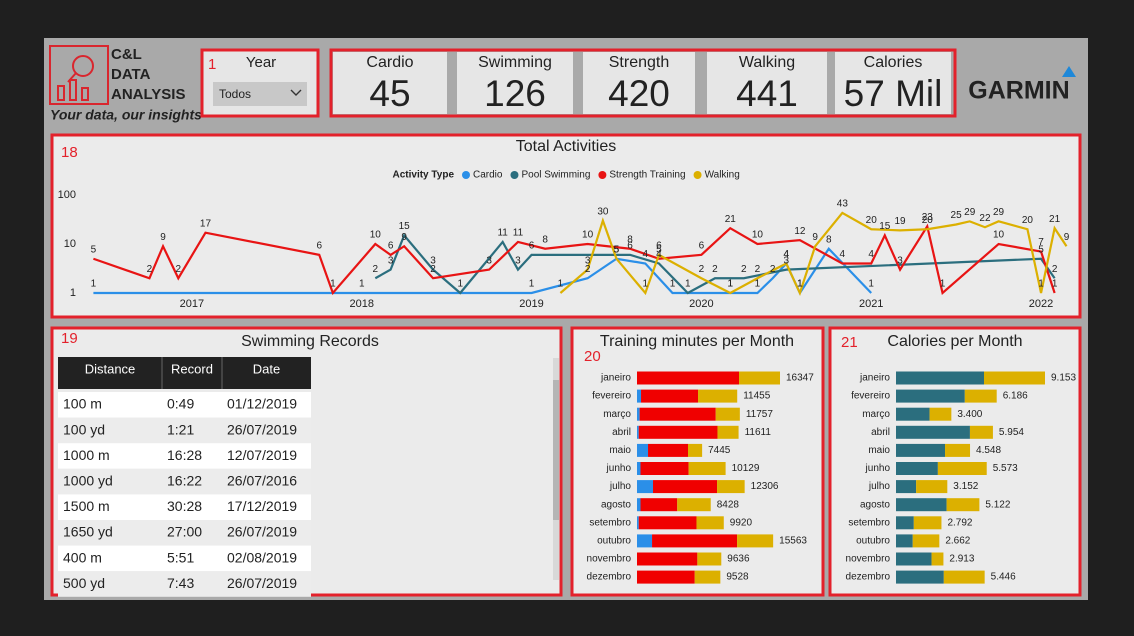 This screenshot has height=636, width=1134. What do you see at coordinates (879, 486) in the screenshot?
I see `category-label: julho` at bounding box center [879, 486].